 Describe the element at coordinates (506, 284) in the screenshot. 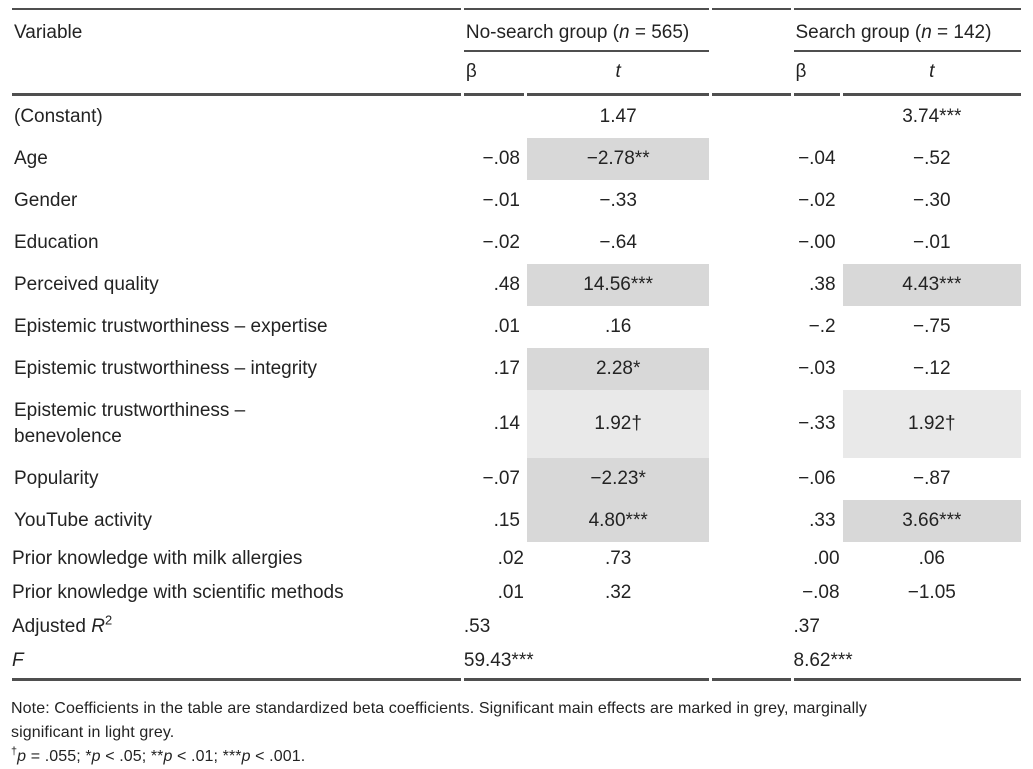

I see `beta-value-nosearch: .48` at that location.